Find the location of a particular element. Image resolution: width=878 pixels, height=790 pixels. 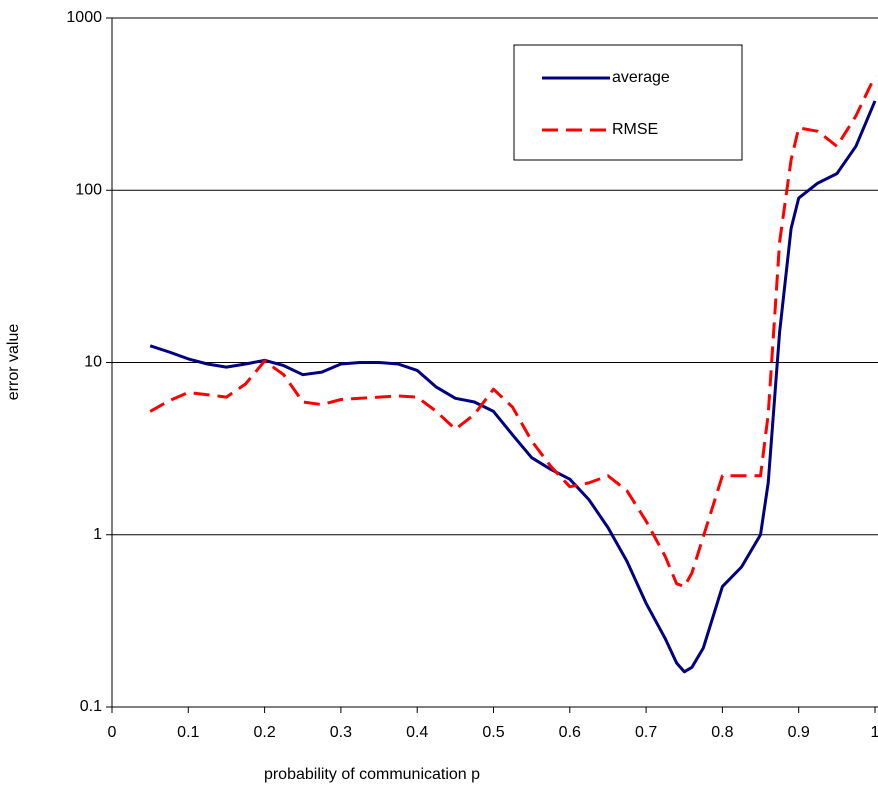

x-tick-label: 0 is located at coordinates (112, 732).